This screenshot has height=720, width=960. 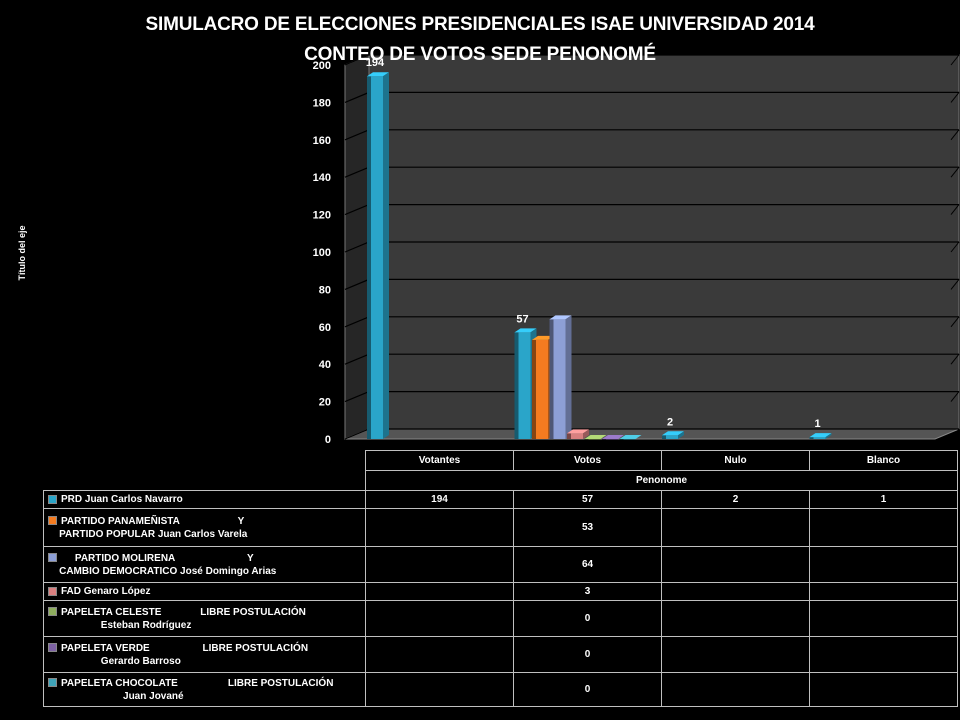 I want to click on y-tick-label: 180, so click(x=322, y=103).